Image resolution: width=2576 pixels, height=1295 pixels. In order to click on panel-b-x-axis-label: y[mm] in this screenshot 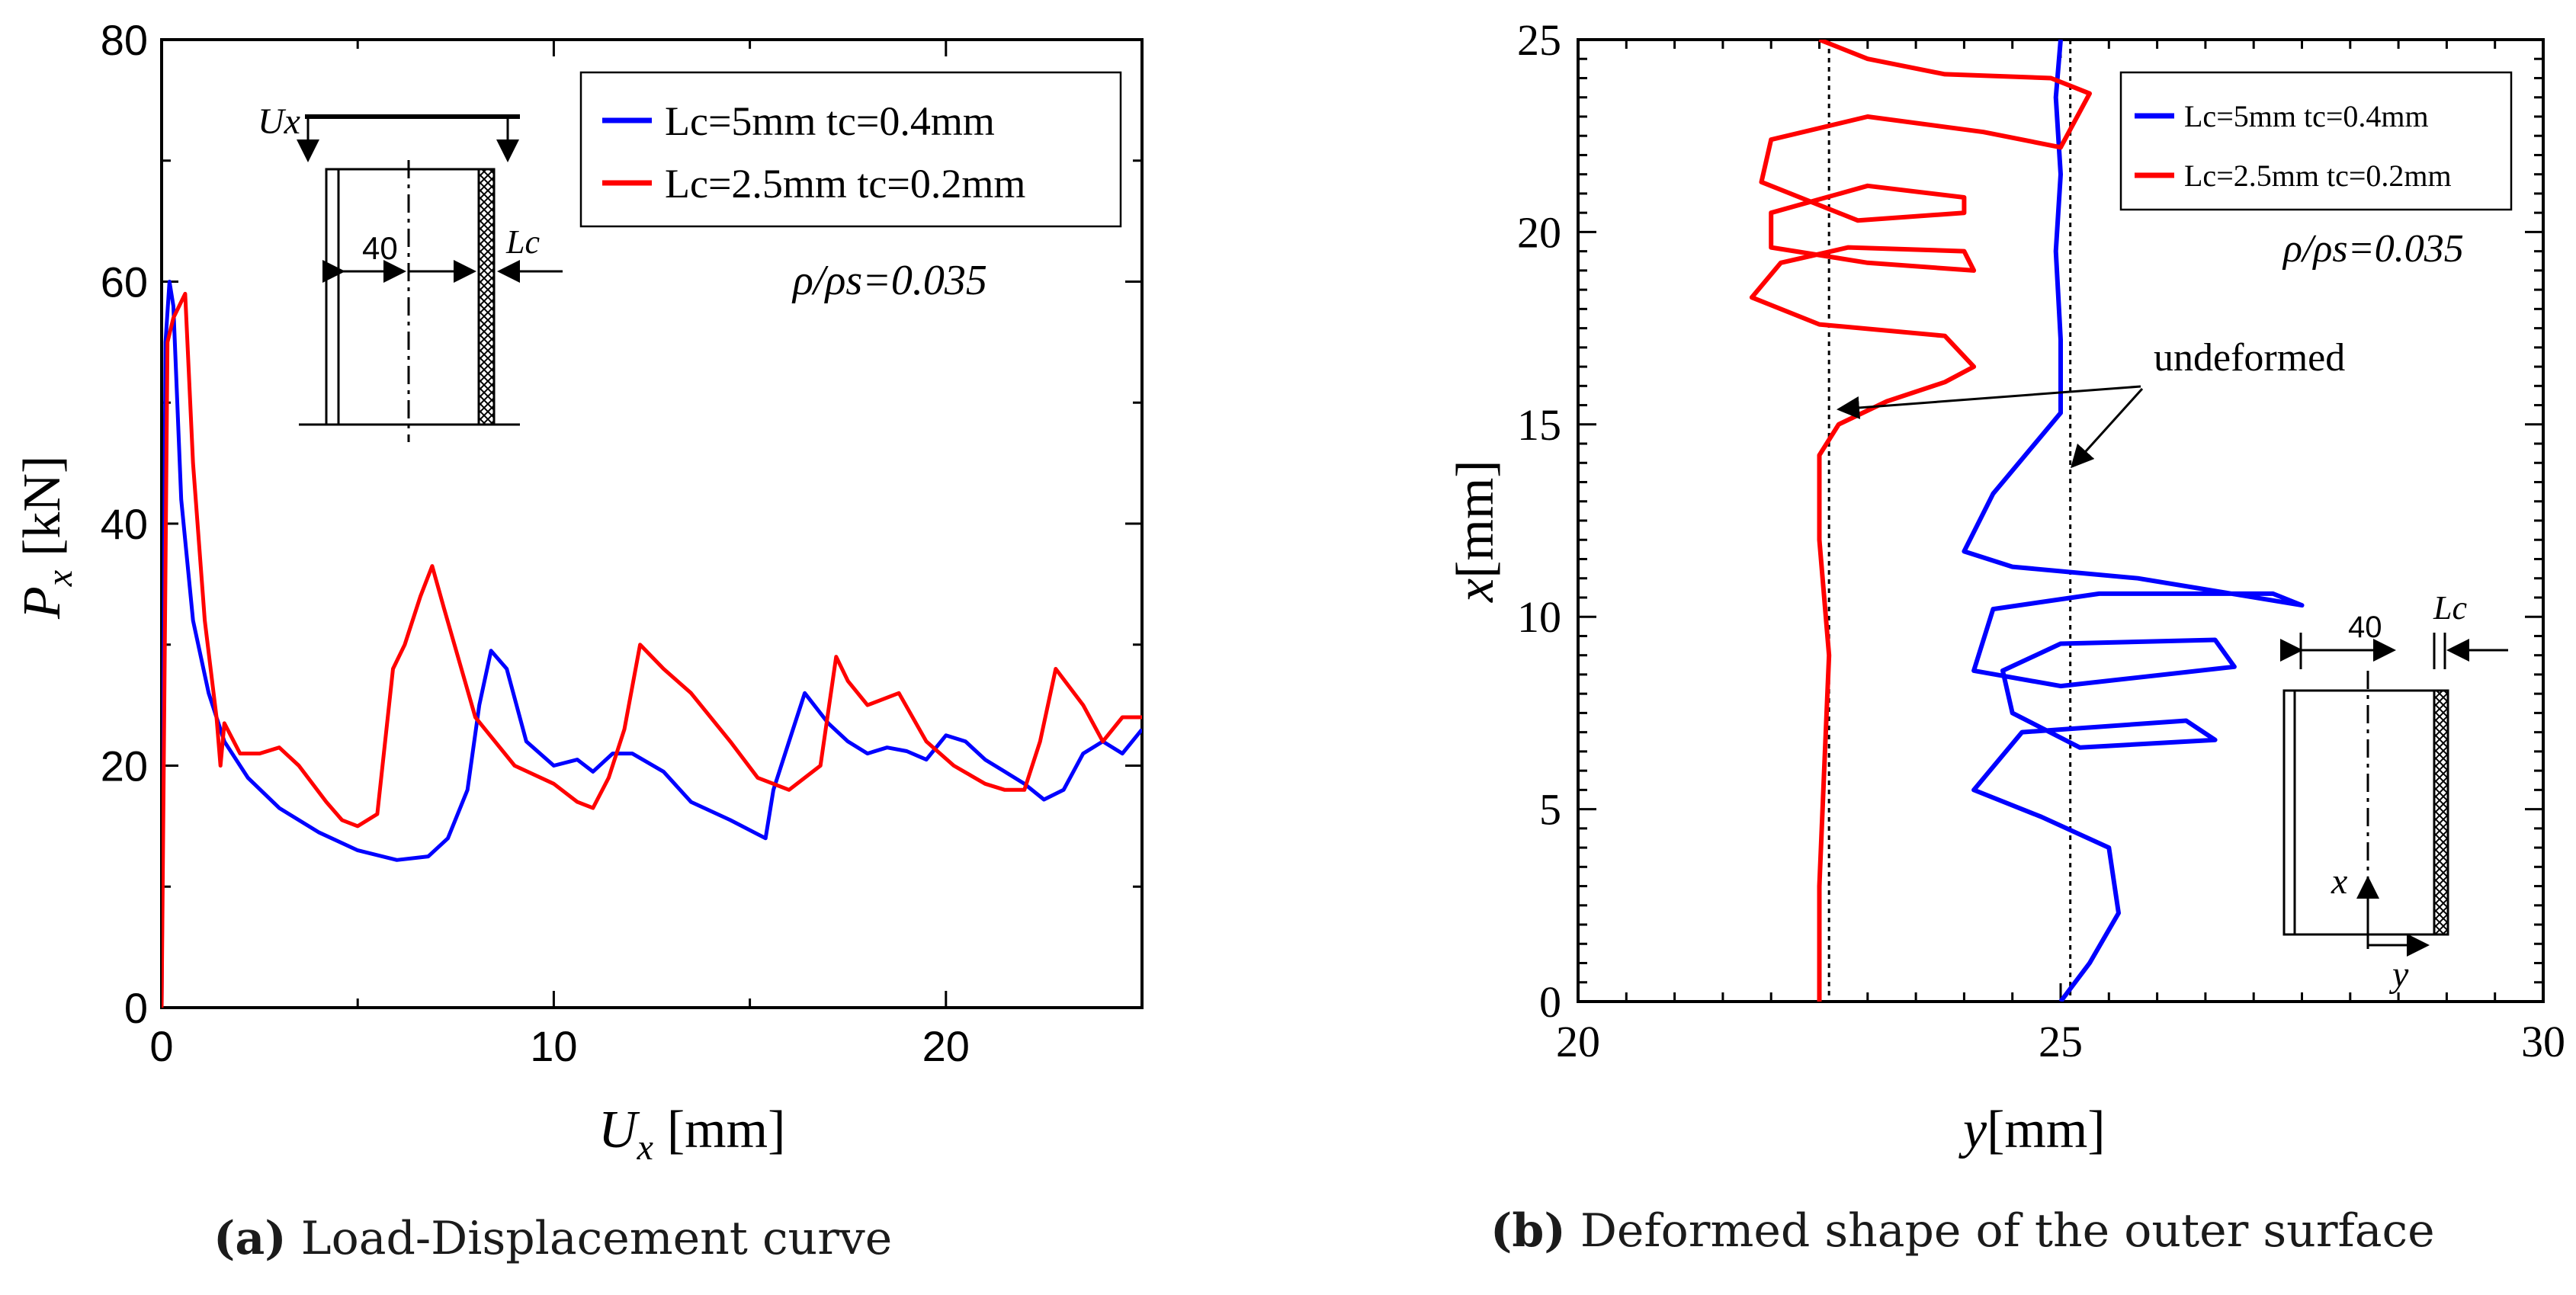, I will do `click(2032, 1130)`.